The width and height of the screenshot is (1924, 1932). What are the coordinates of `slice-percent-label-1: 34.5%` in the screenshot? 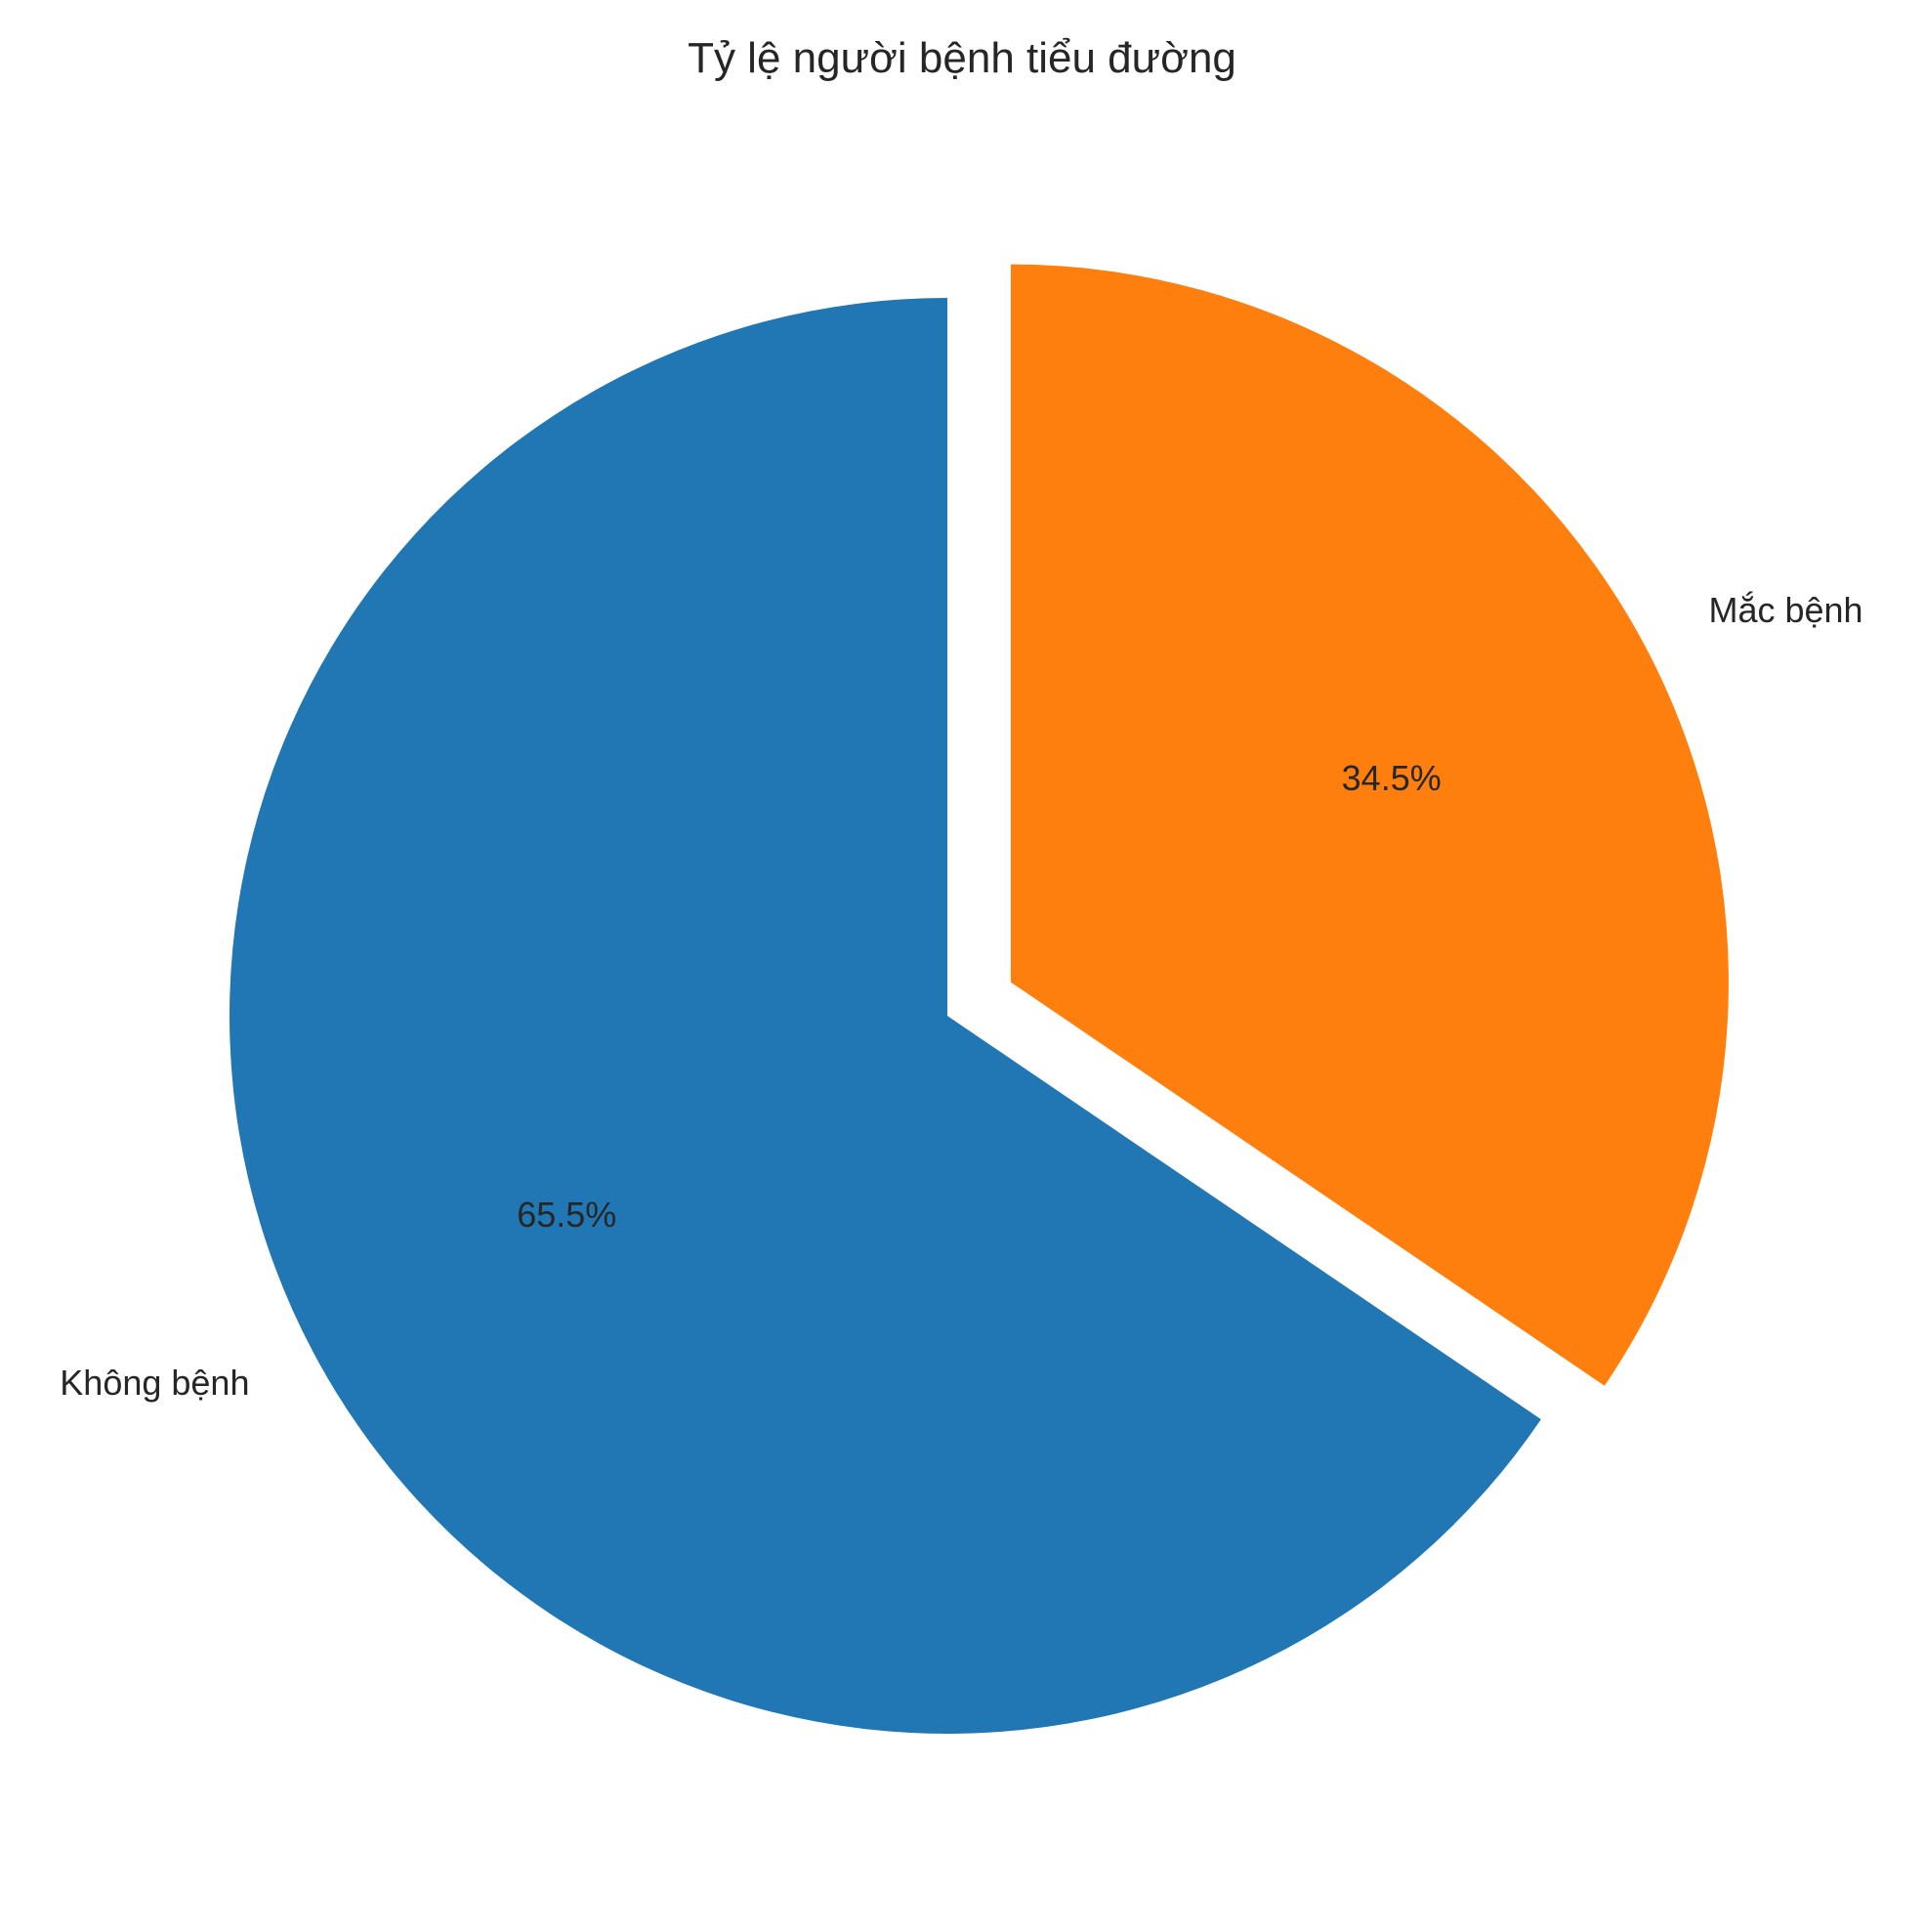 It's located at (1392, 778).